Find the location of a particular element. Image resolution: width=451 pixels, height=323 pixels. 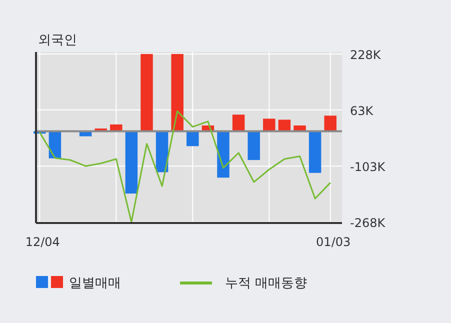

y-tick-label: -268K is located at coordinates (368, 223).